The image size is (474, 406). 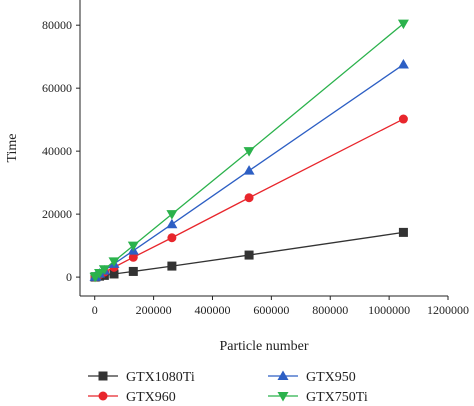 I want to click on y-axis-title: Time, so click(x=12, y=147).